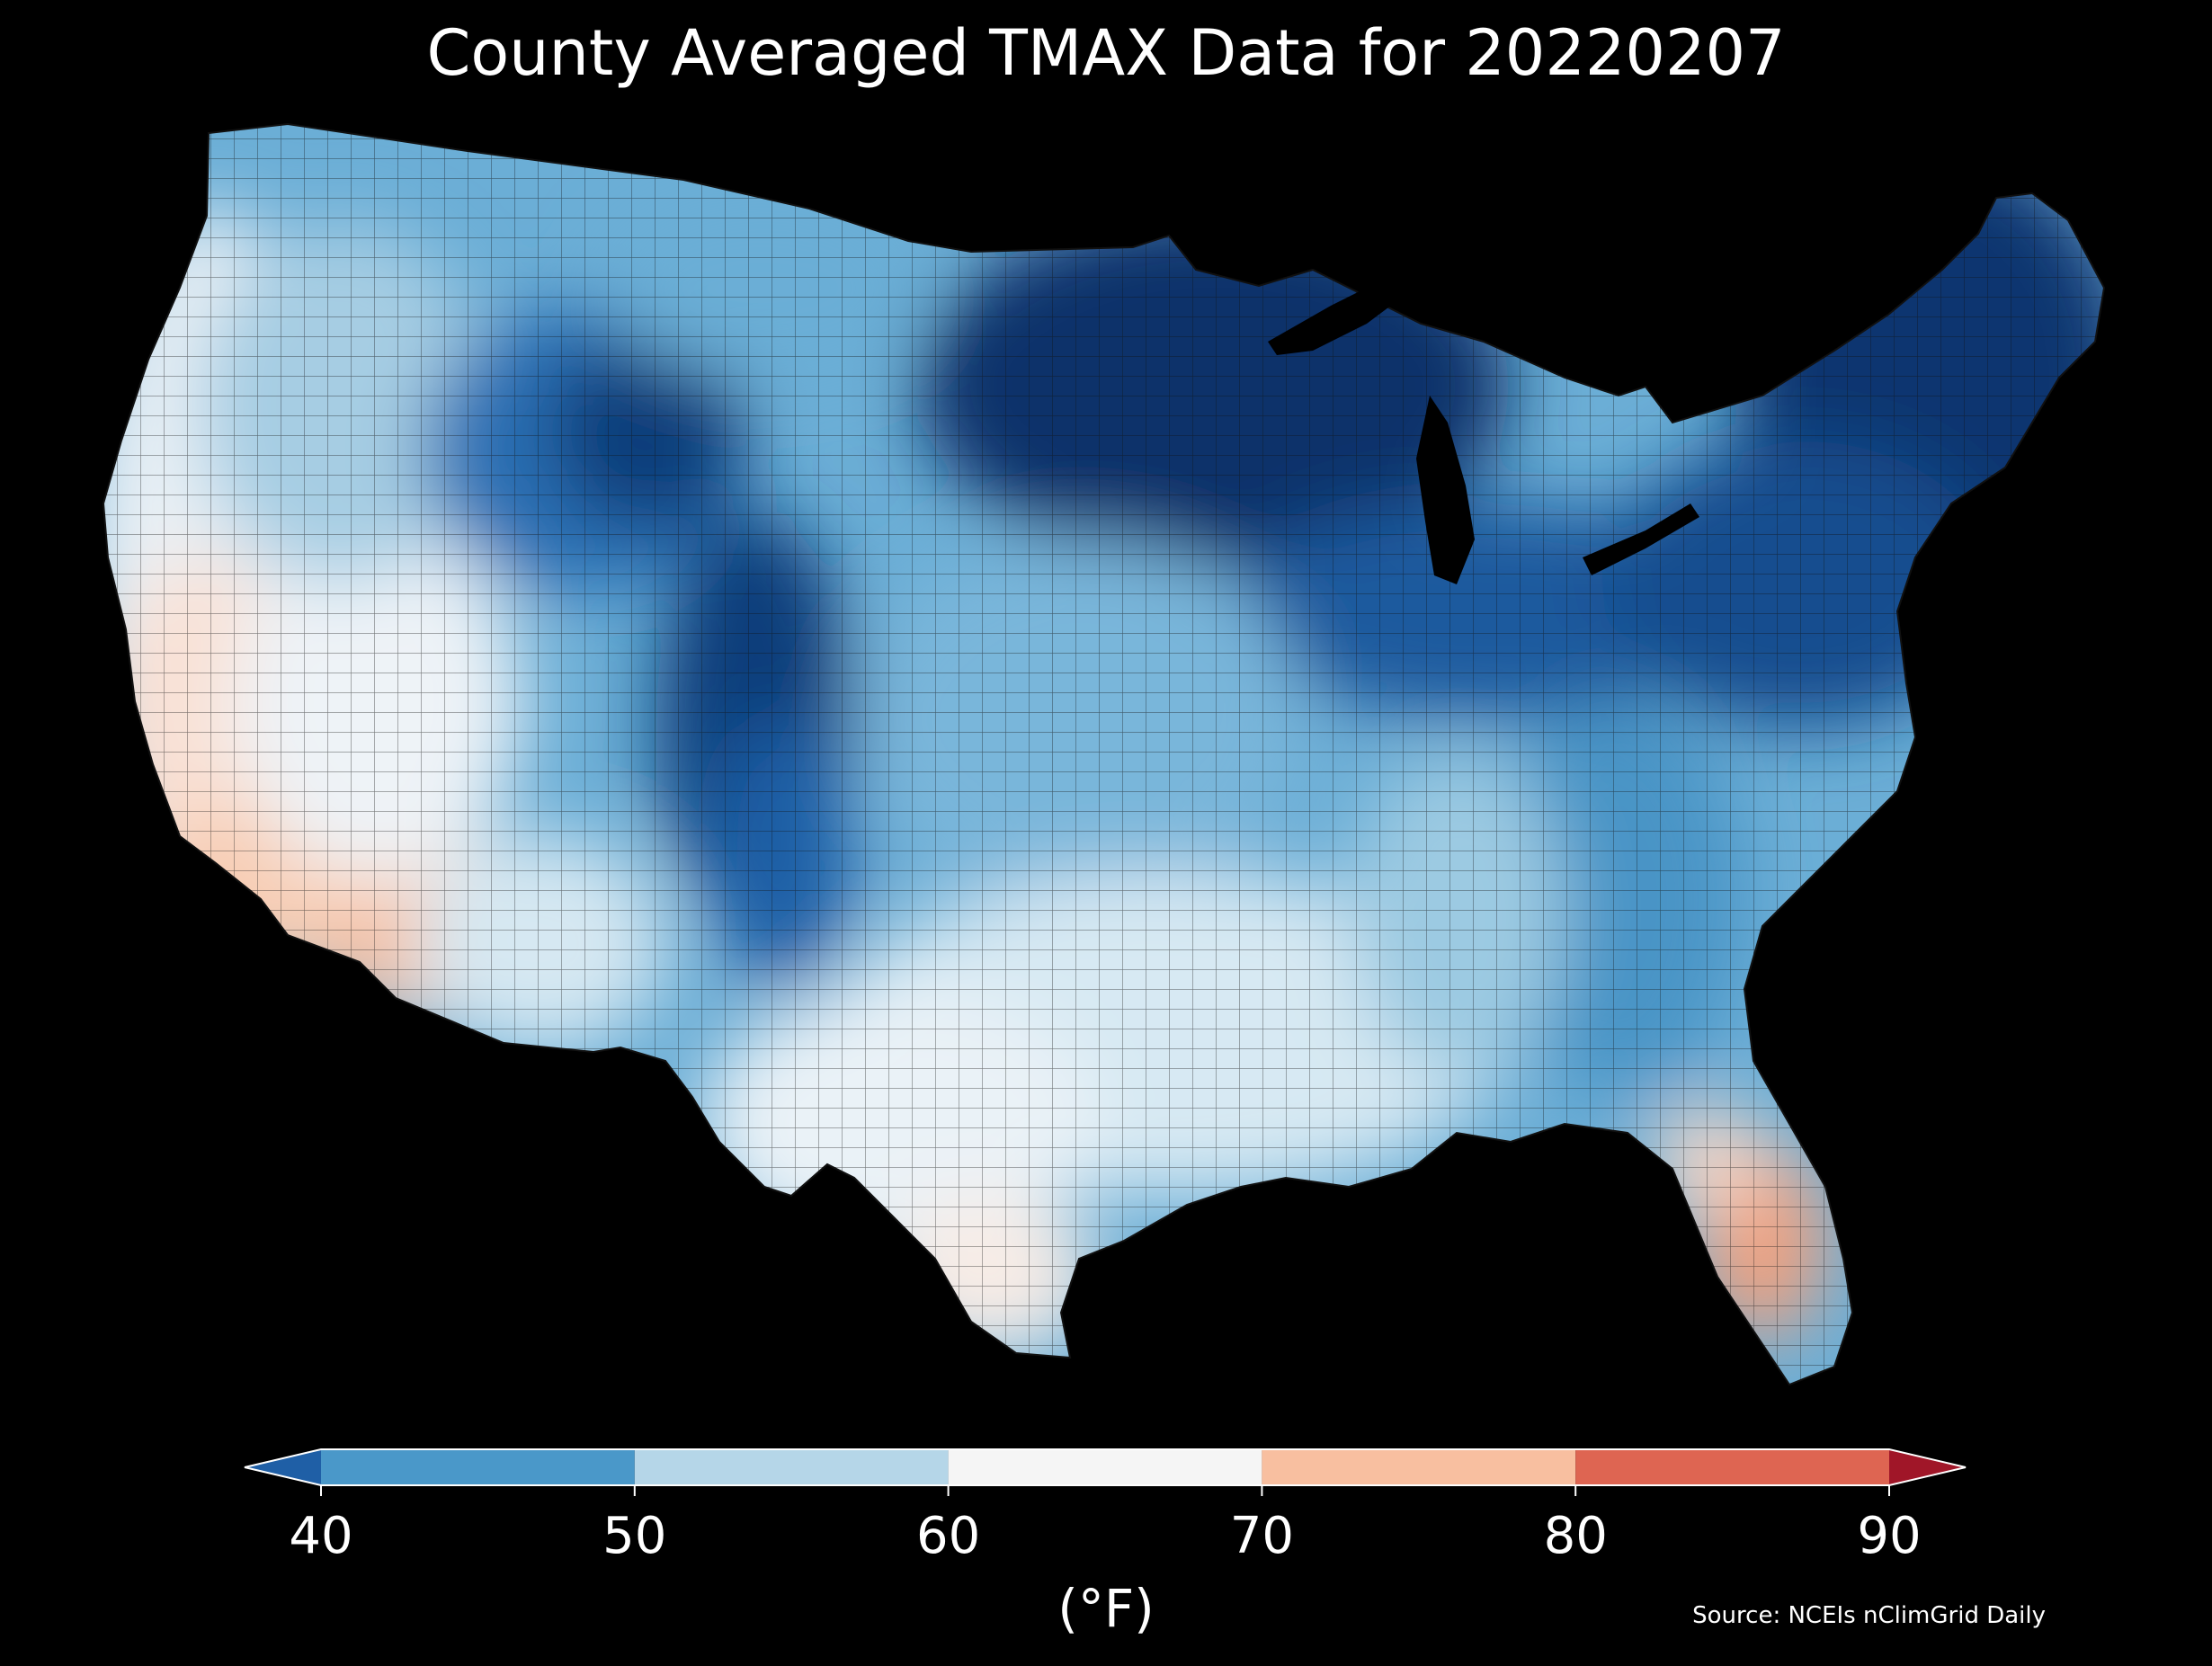 The width and height of the screenshot is (2212, 1666). I want to click on colorbar-extend-high, so click(1927, 1467).